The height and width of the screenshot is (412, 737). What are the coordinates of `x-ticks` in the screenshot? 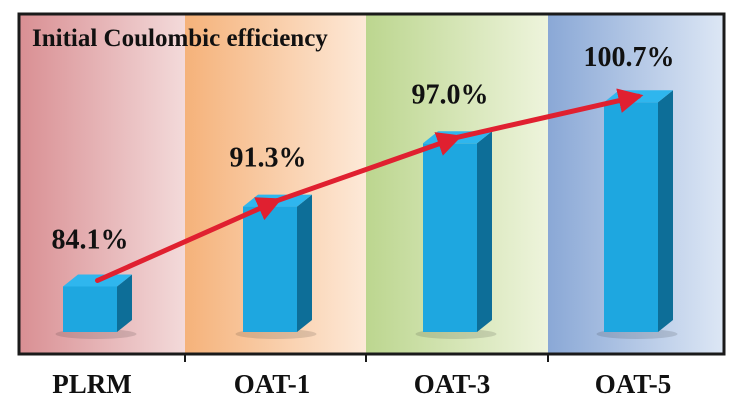 It's located at (366, 358).